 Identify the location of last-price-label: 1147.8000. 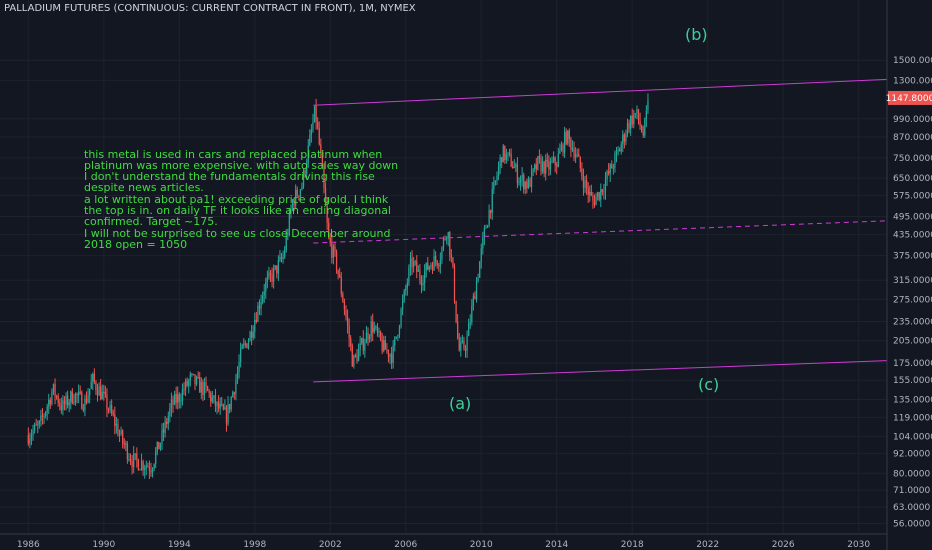
(909, 99).